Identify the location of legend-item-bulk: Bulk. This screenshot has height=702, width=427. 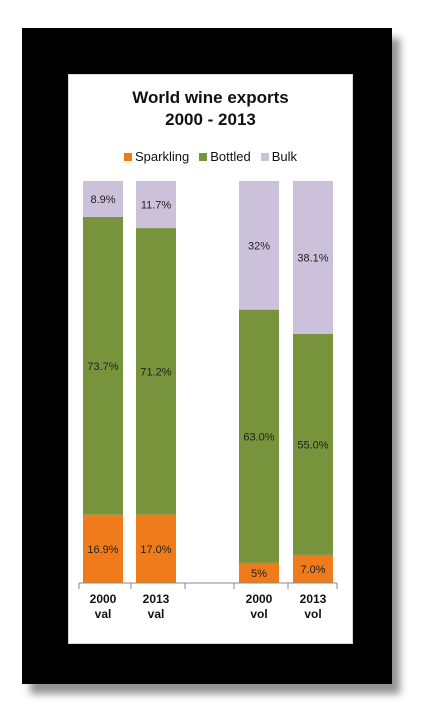
(278, 156).